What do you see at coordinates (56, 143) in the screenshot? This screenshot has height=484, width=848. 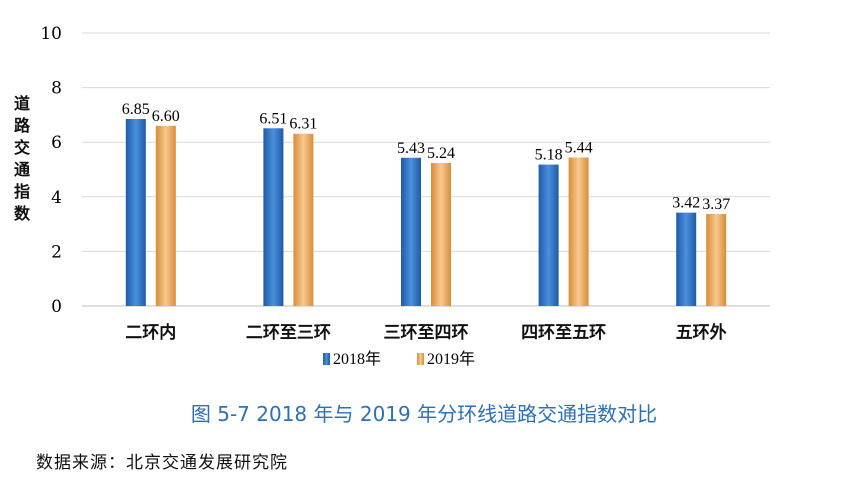 I see `y-tick-label: 6` at bounding box center [56, 143].